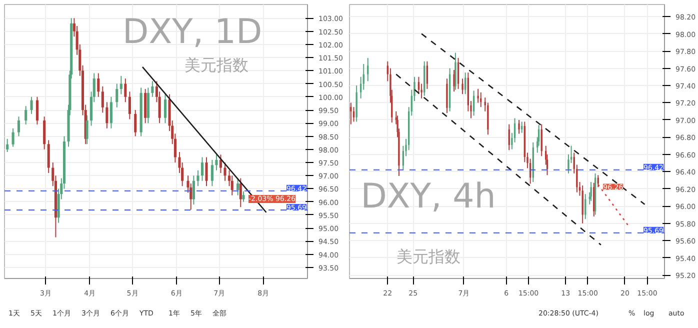 This screenshot has height=328, width=698. Describe the element at coordinates (192, 32) in the screenshot. I see `chart-title: DXY, 1D` at that location.